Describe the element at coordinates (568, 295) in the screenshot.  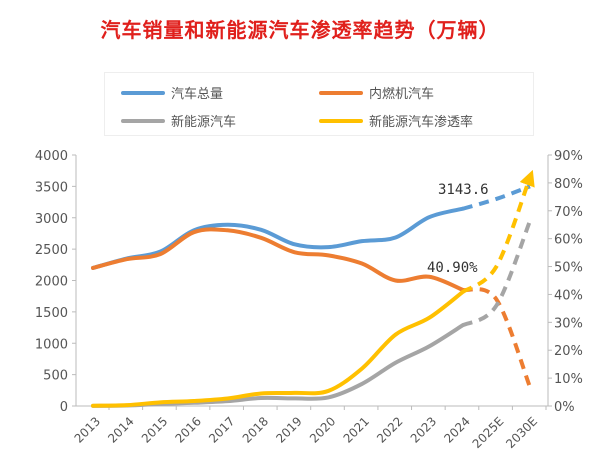
I see `right-tick-label: 40%` at that location.